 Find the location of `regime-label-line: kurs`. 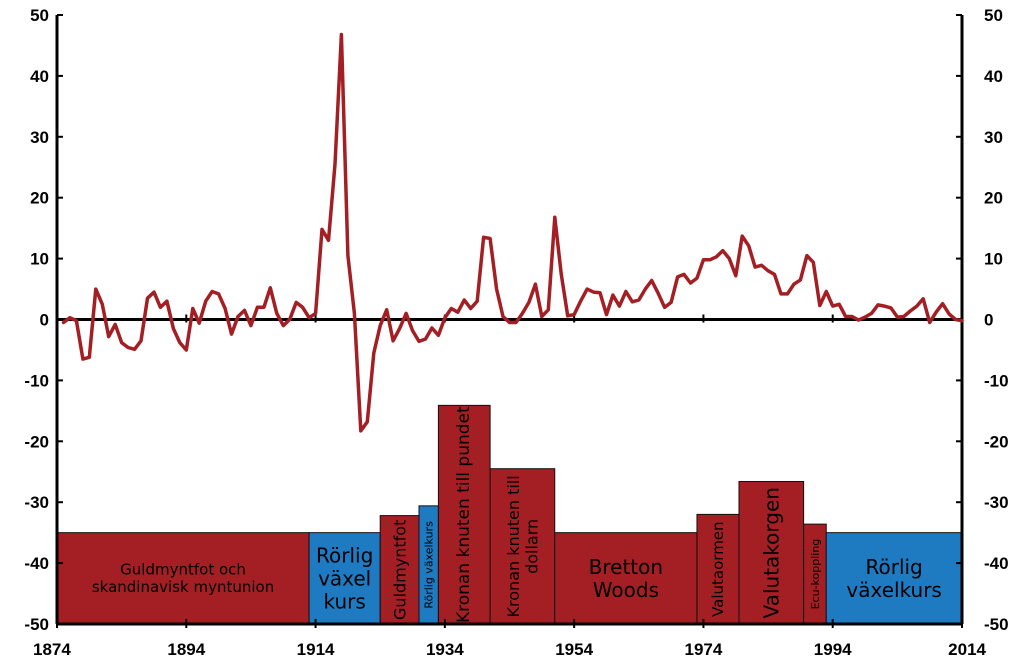

regime-label-line: kurs is located at coordinates (345, 601).